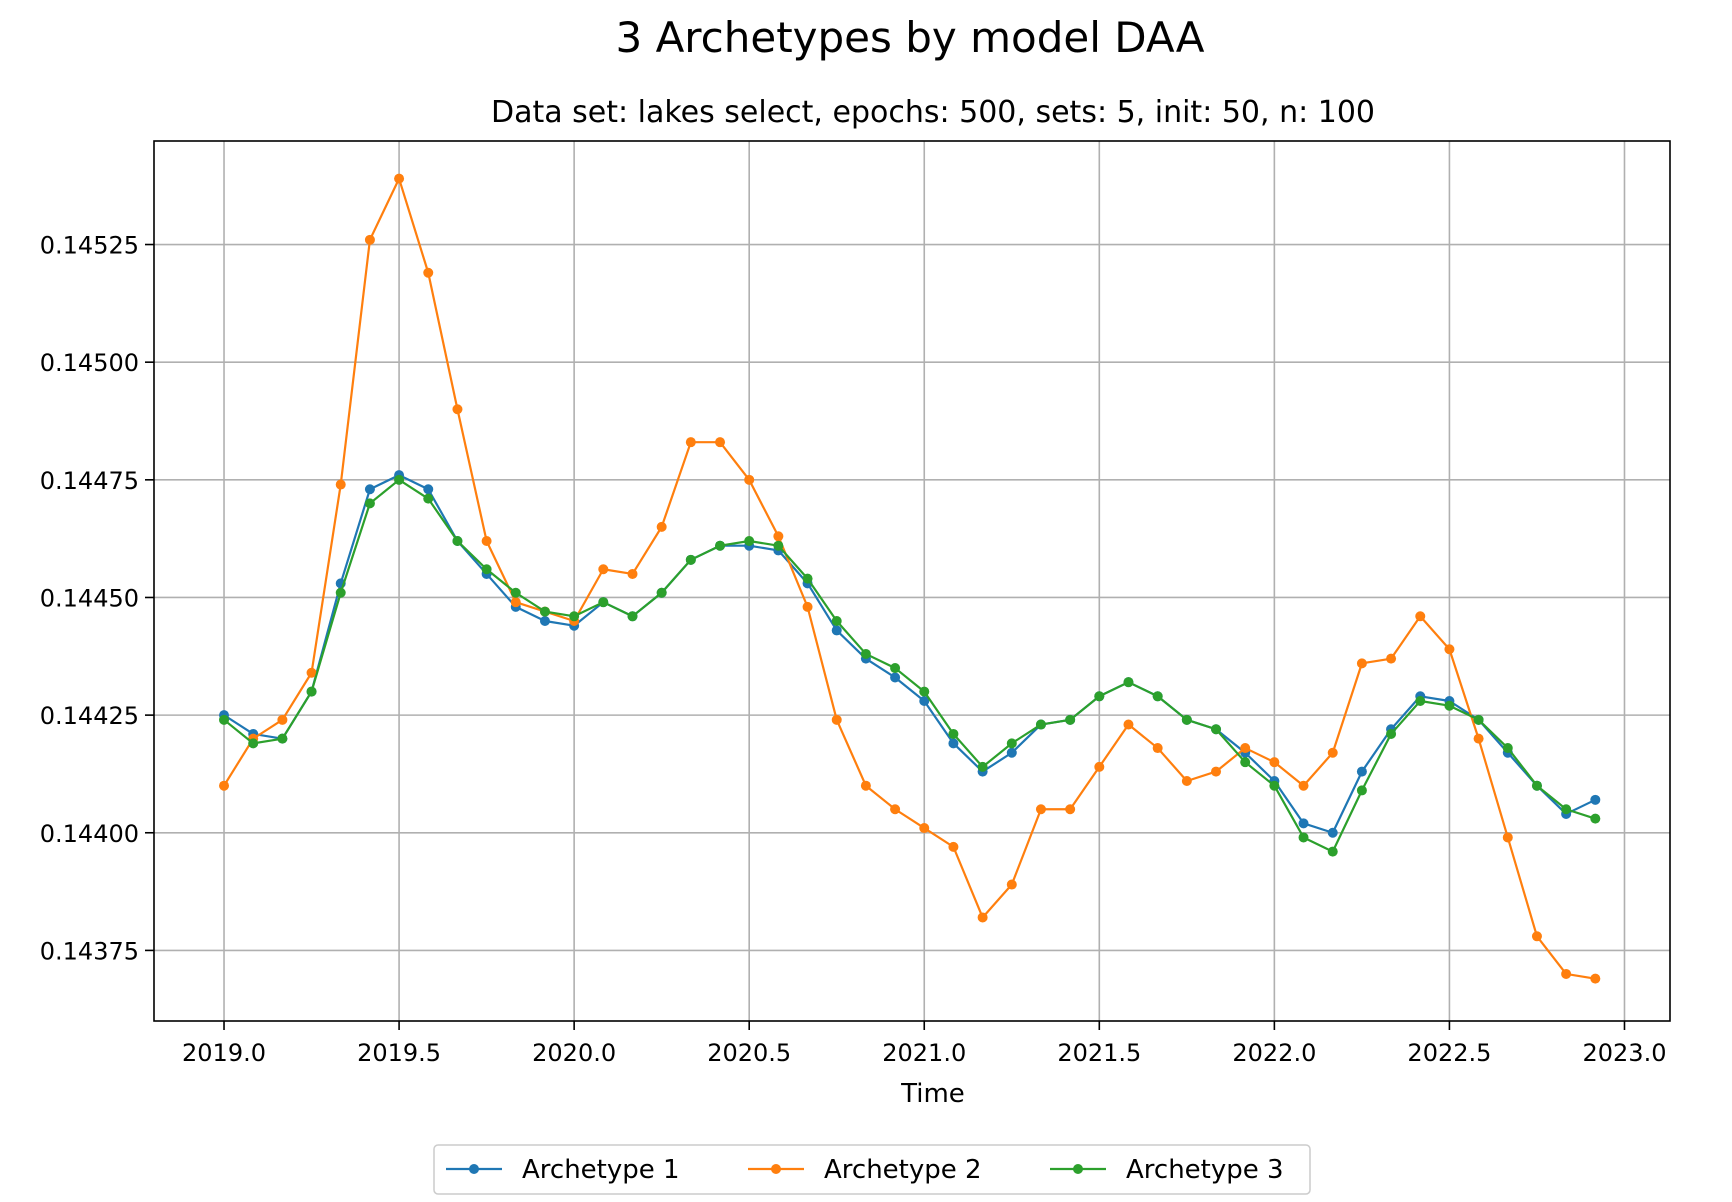  Describe the element at coordinates (89, 598) in the screenshot. I see `y-tick-label: 0.14450` at that location.